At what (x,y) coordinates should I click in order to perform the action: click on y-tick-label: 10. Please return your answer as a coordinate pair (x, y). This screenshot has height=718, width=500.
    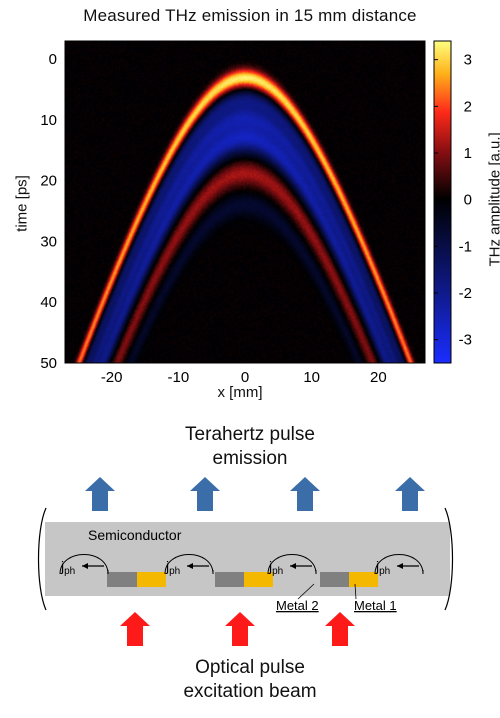
    Looking at the image, I should click on (48, 120).